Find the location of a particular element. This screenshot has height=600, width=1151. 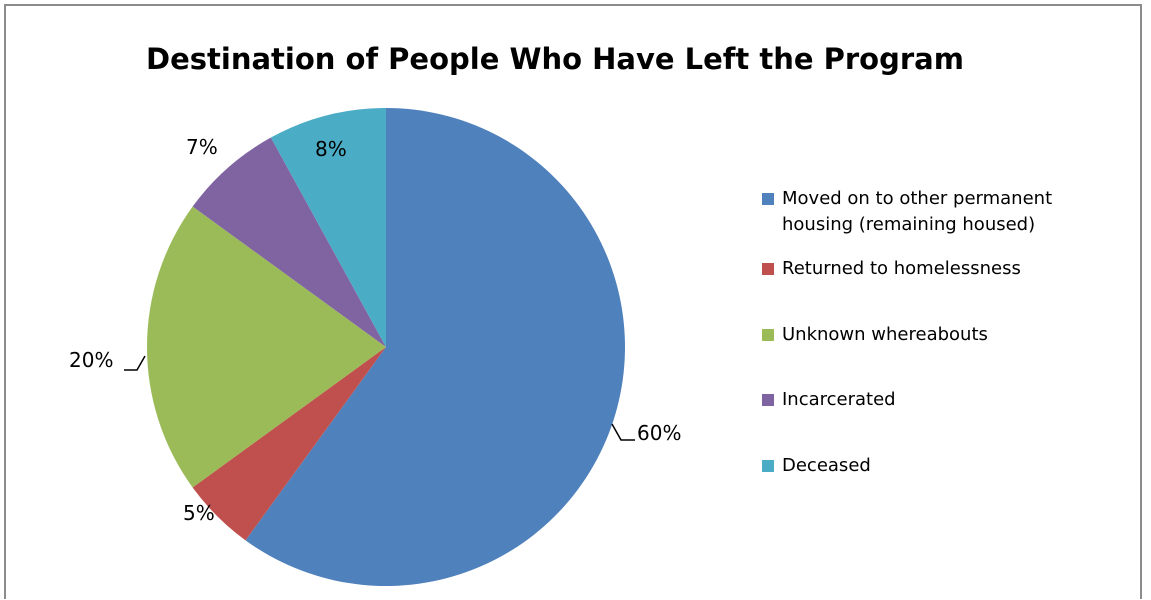

data-label-moved-on-to-other-permanent-housing-remaining-housed: 60% is located at coordinates (659, 433).